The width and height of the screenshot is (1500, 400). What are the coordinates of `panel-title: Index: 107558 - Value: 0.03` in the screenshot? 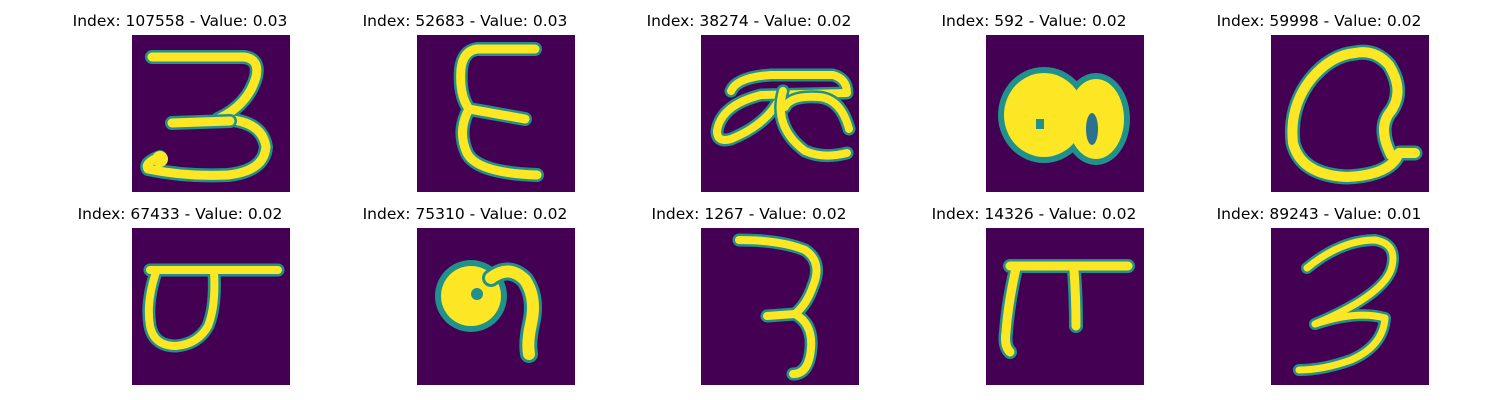 It's located at (180, 21).